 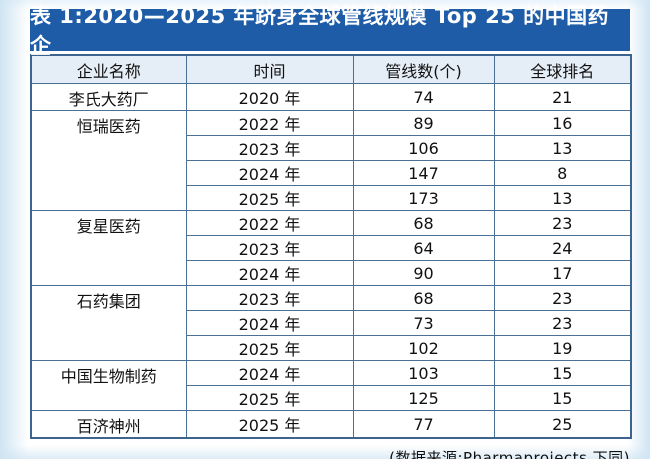 I want to click on table-row: 2025 年 102 19, so click(x=331, y=348).